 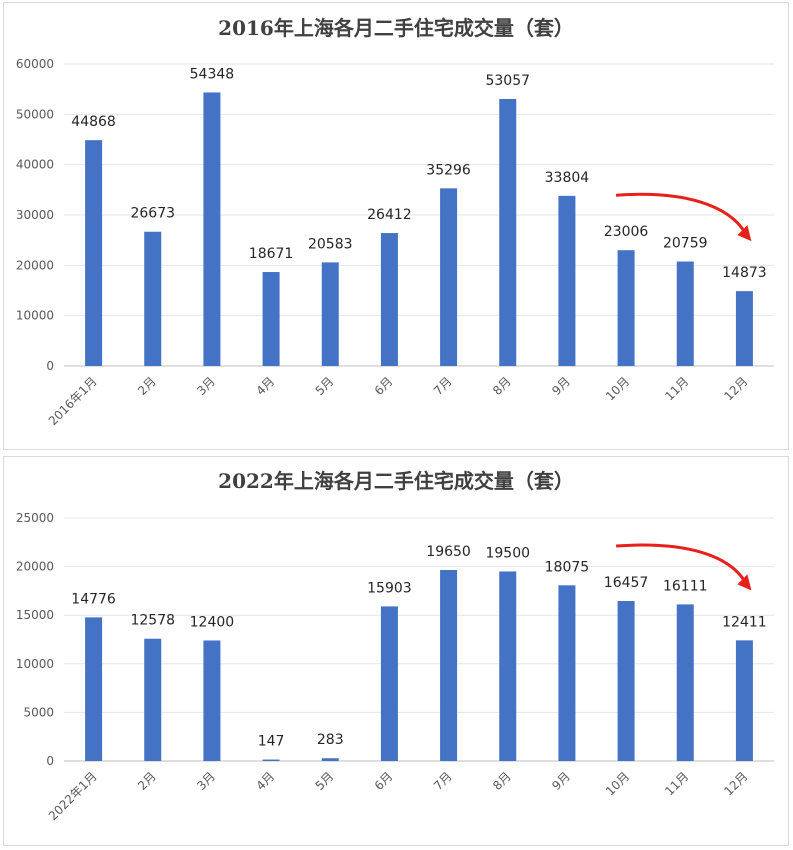 I want to click on data-label: 283, so click(x=330, y=740).